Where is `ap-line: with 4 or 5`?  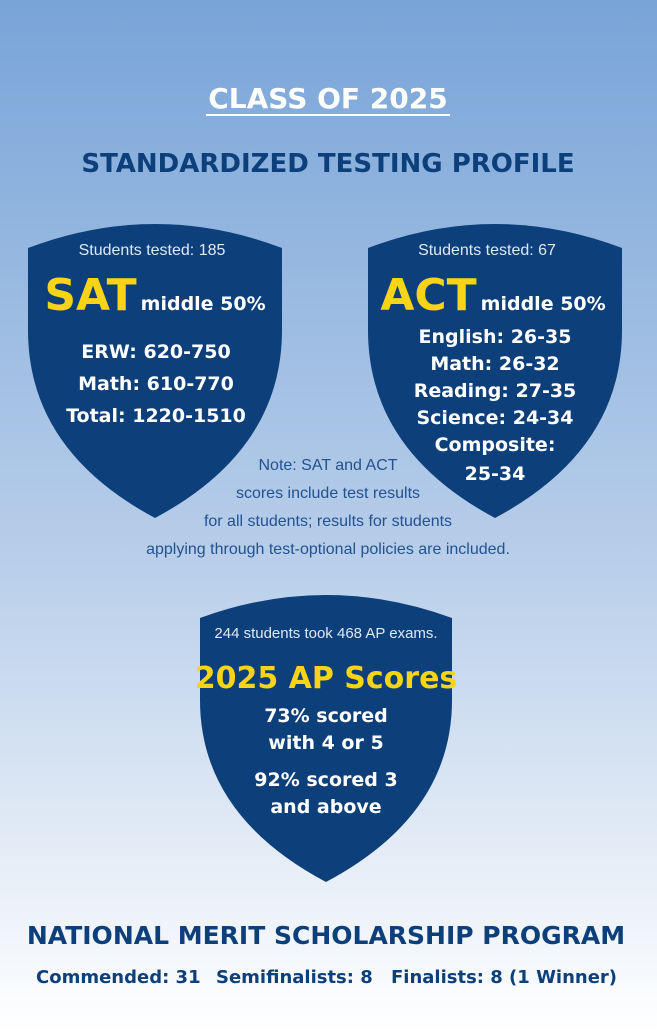 ap-line: with 4 or 5 is located at coordinates (325, 743).